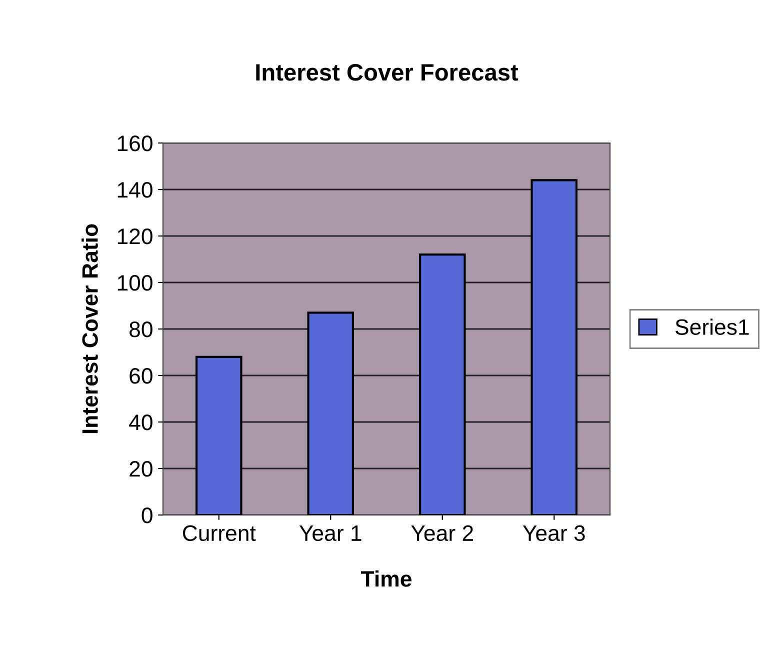 The image size is (779, 660). What do you see at coordinates (712, 326) in the screenshot?
I see `legend-label: Series1` at bounding box center [712, 326].